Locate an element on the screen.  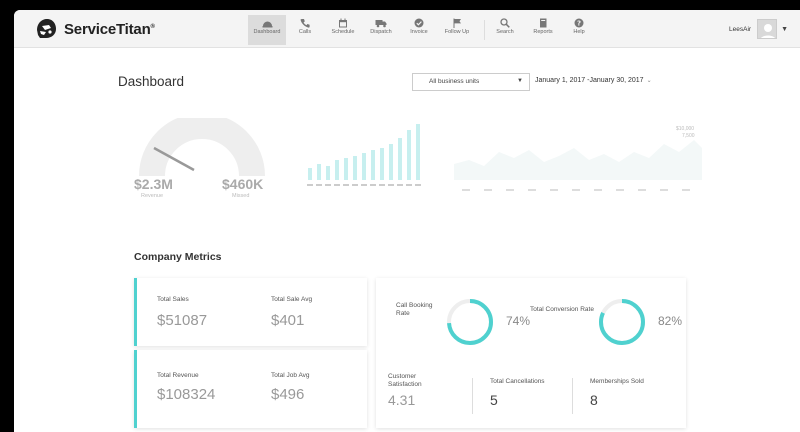
total-revenue-label: Total Revenue is located at coordinates (178, 375).